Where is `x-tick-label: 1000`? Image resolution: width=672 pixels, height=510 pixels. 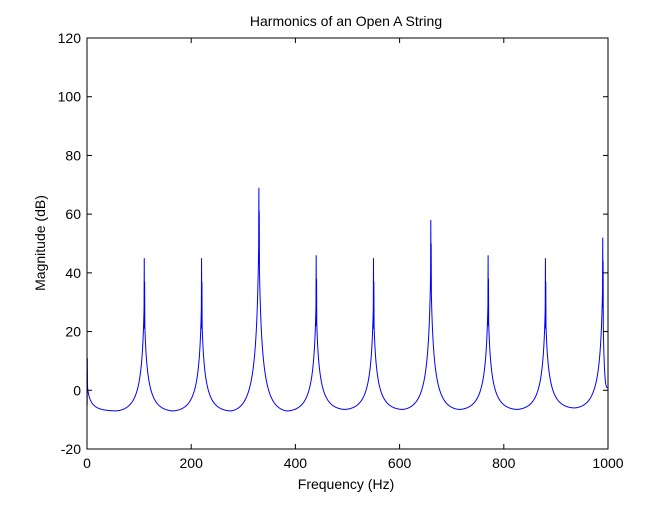
x-tick-label: 1000 is located at coordinates (607, 463).